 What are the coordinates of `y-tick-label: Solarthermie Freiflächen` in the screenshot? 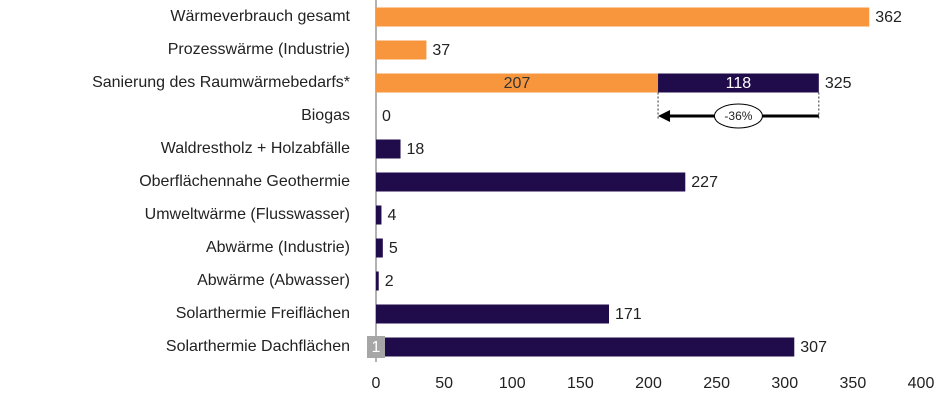 It's located at (263, 313).